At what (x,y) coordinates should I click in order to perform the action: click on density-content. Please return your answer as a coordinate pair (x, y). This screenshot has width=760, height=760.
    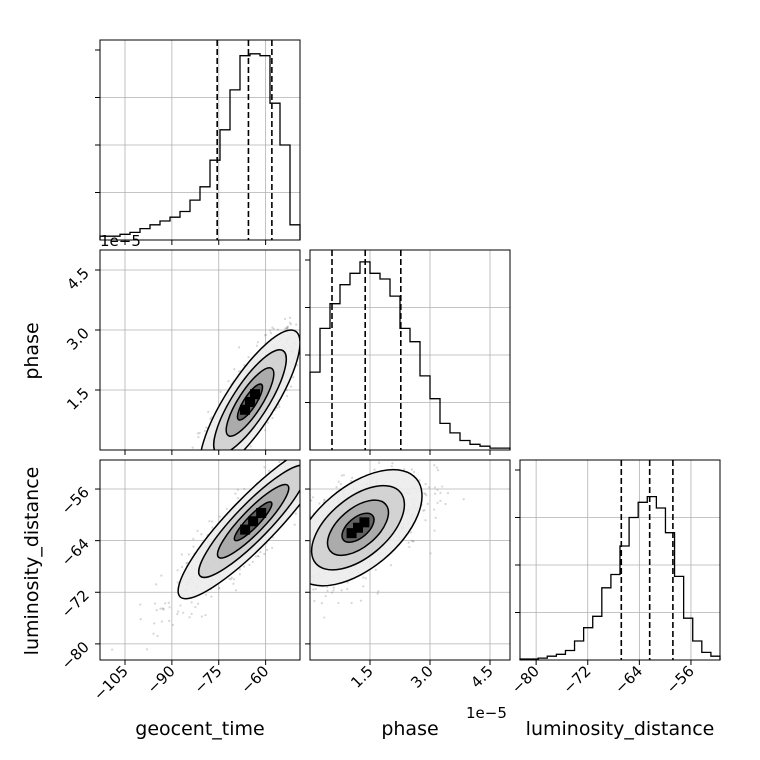
    Looking at the image, I should click on (234, 540).